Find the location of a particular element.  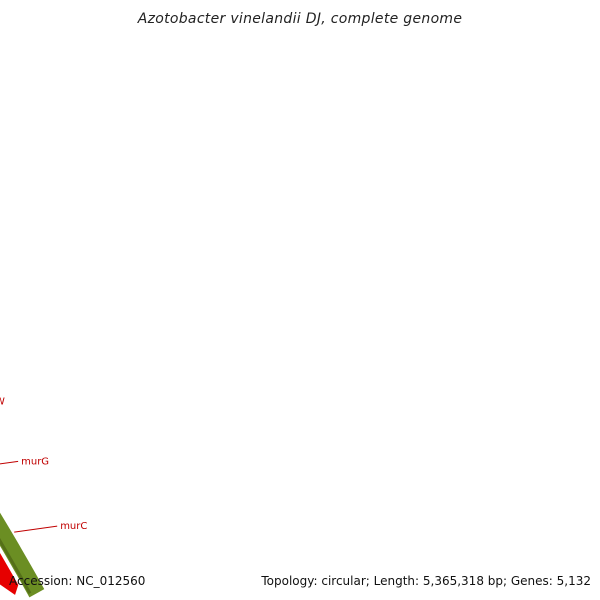

reverse-strand-track is located at coordinates (22, 555).